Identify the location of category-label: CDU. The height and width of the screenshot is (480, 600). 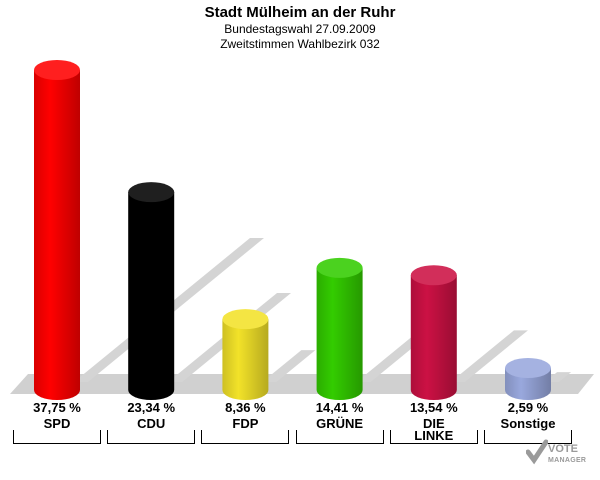
(151, 423).